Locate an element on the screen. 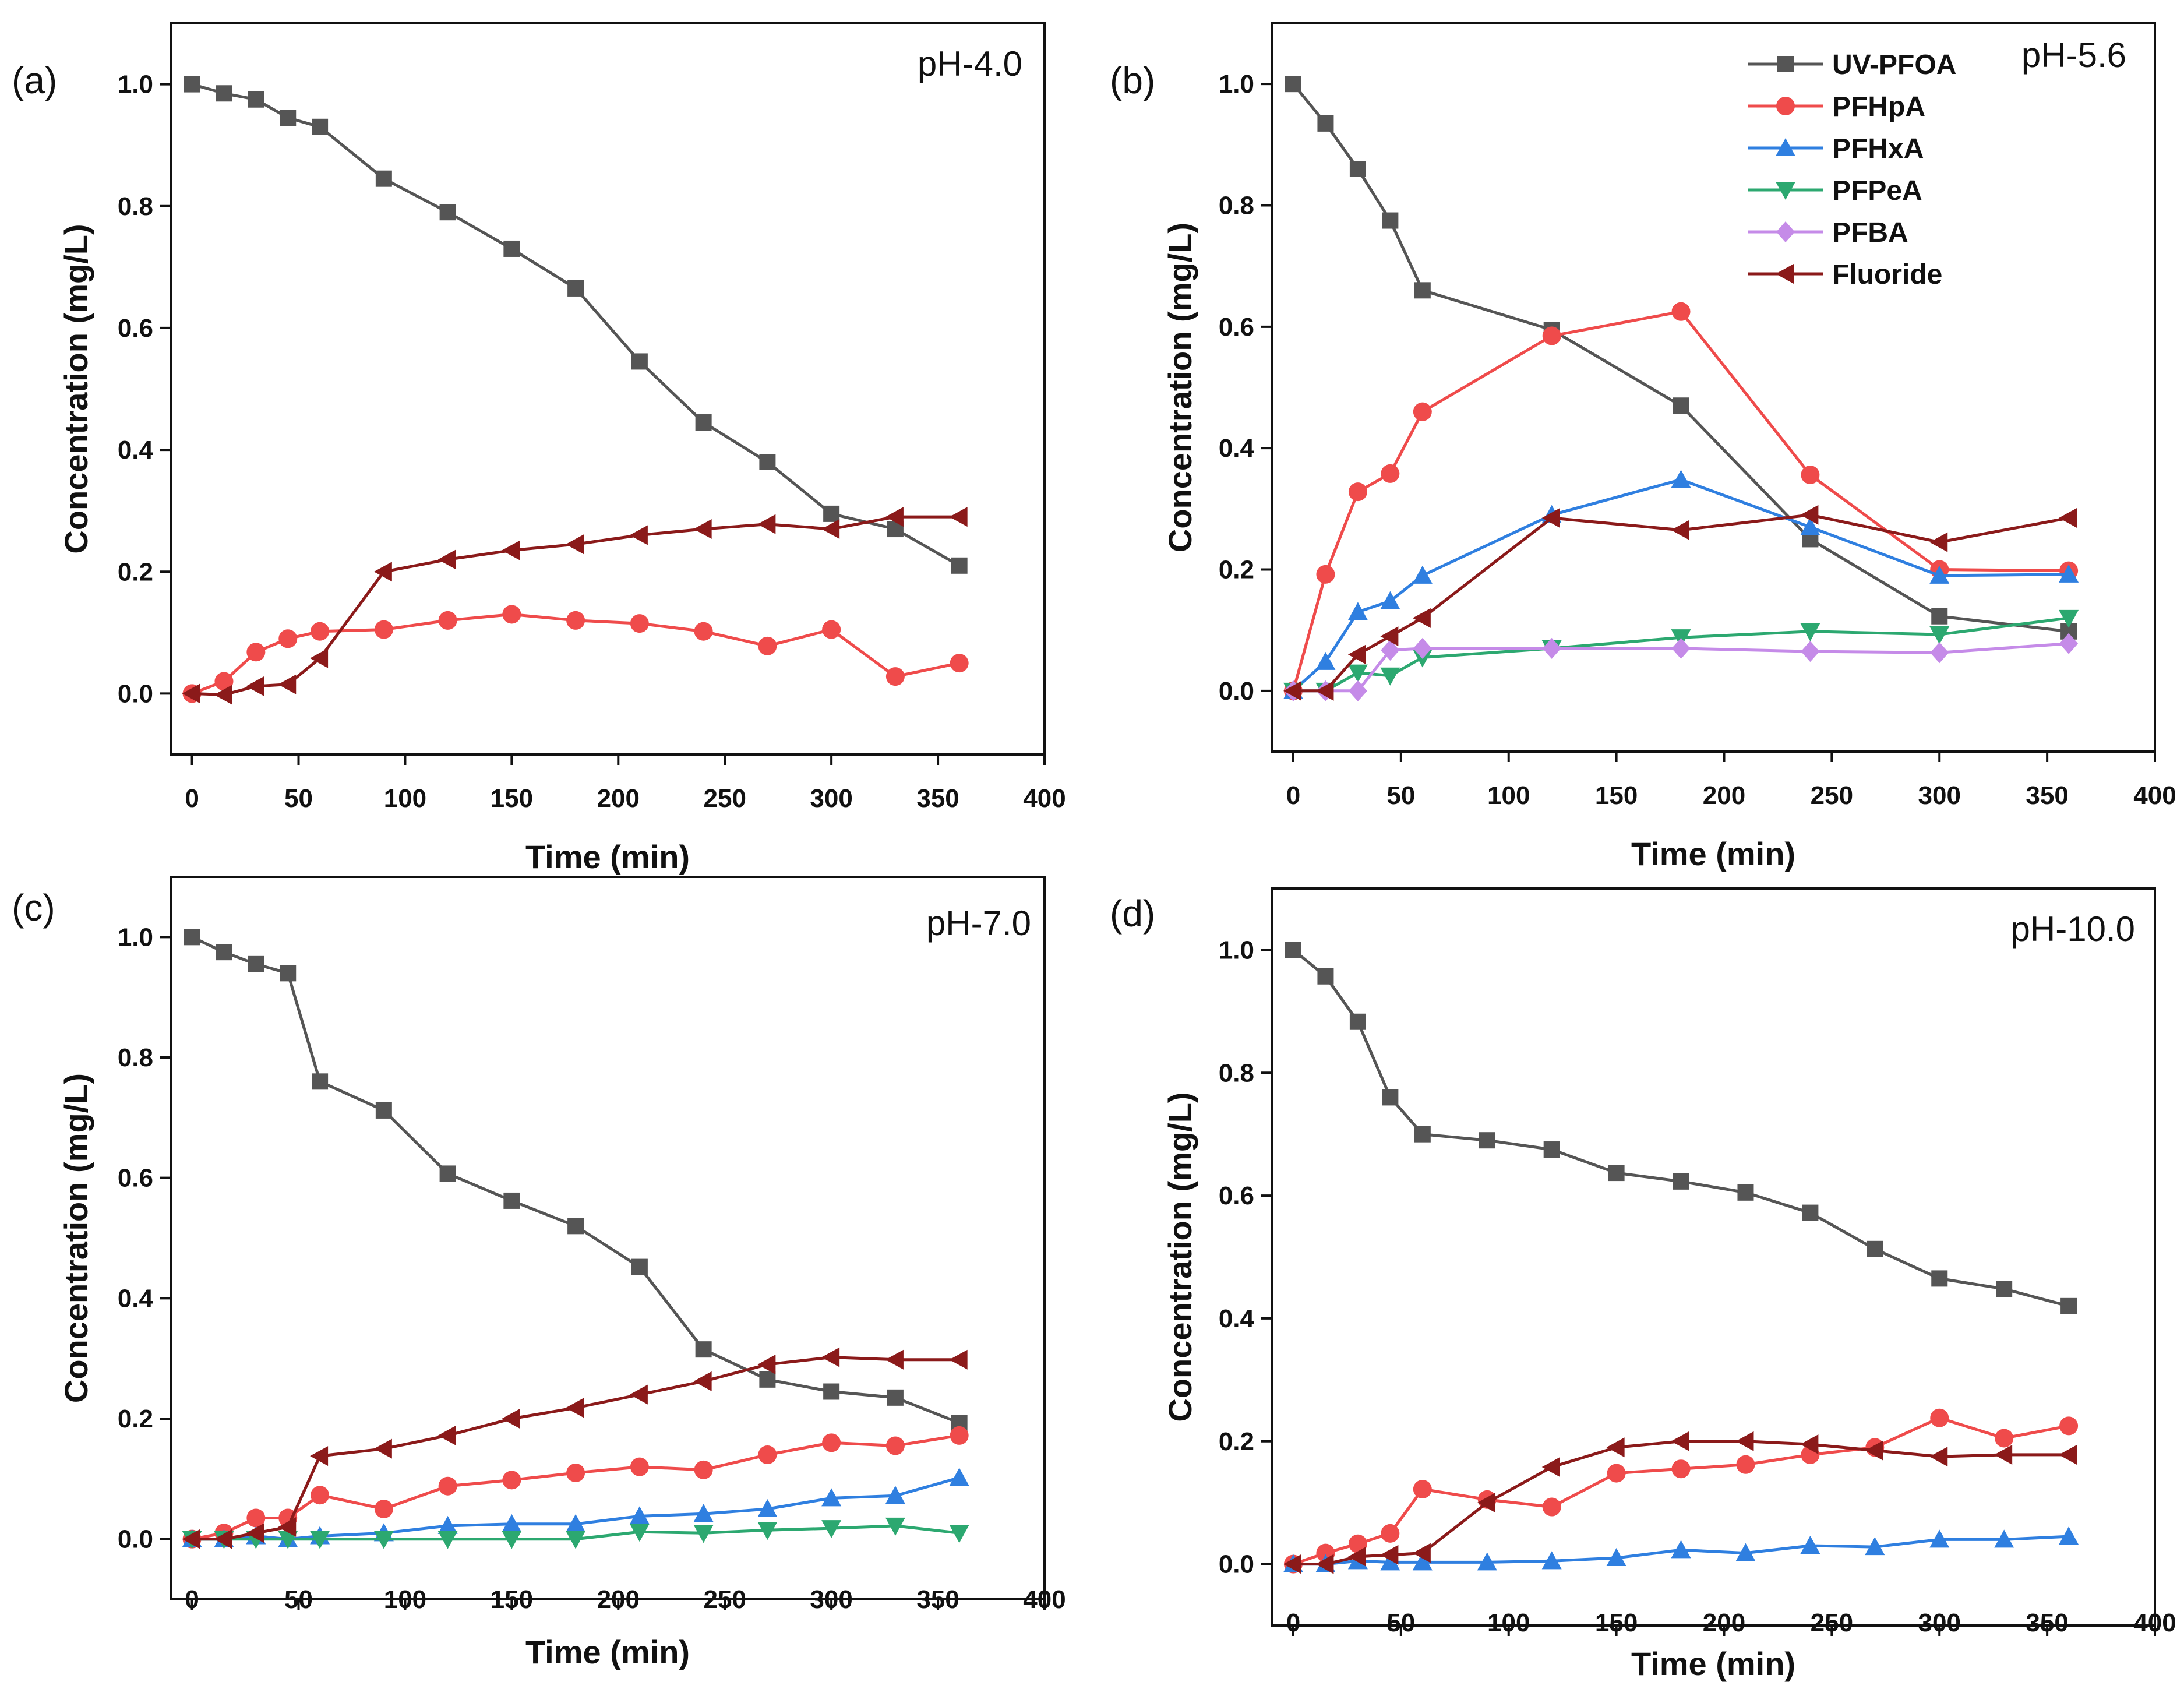 This screenshot has width=2184, height=1696. x-tick-label: 0 is located at coordinates (1293, 796).